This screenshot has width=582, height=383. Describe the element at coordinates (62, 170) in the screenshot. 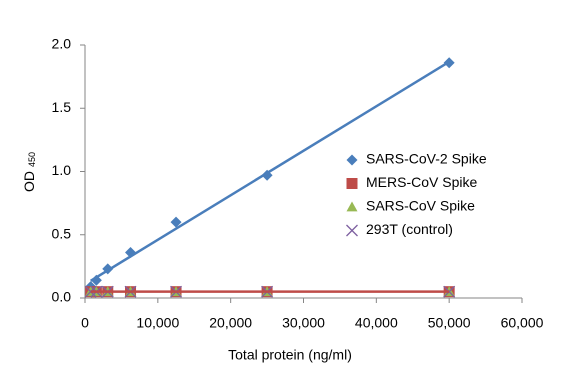

I see `y-tick-label: 1.0` at that location.